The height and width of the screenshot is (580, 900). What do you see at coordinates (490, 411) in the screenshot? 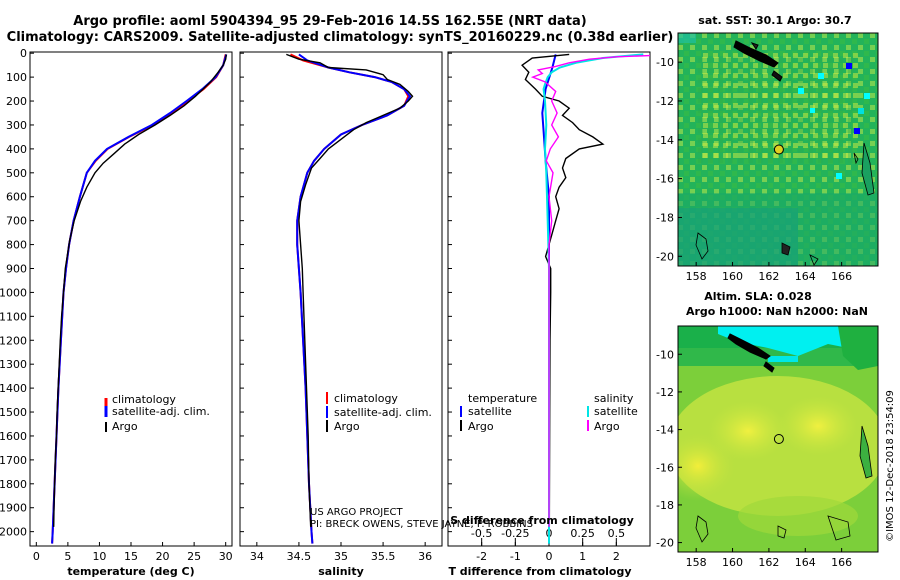
I see `legend-t-satellite-label: satellite` at bounding box center [490, 411].